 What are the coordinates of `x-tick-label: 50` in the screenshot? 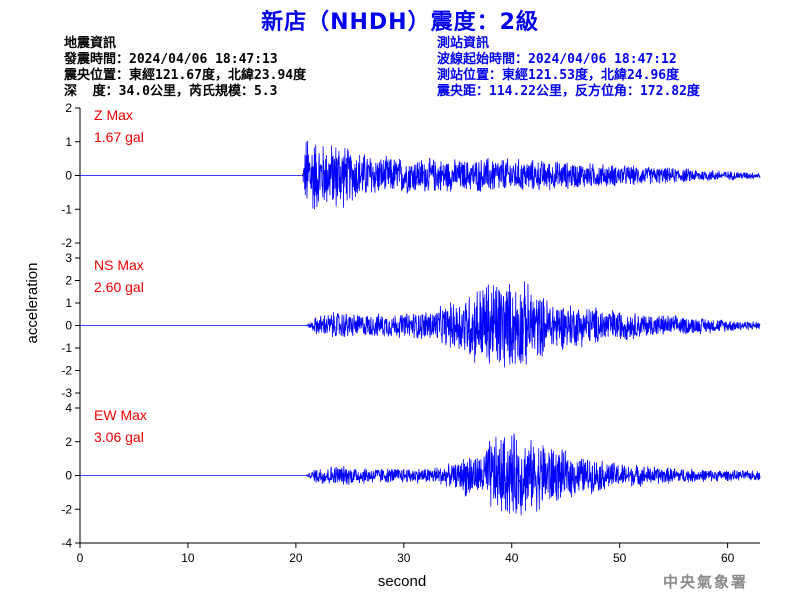 It's located at (620, 558).